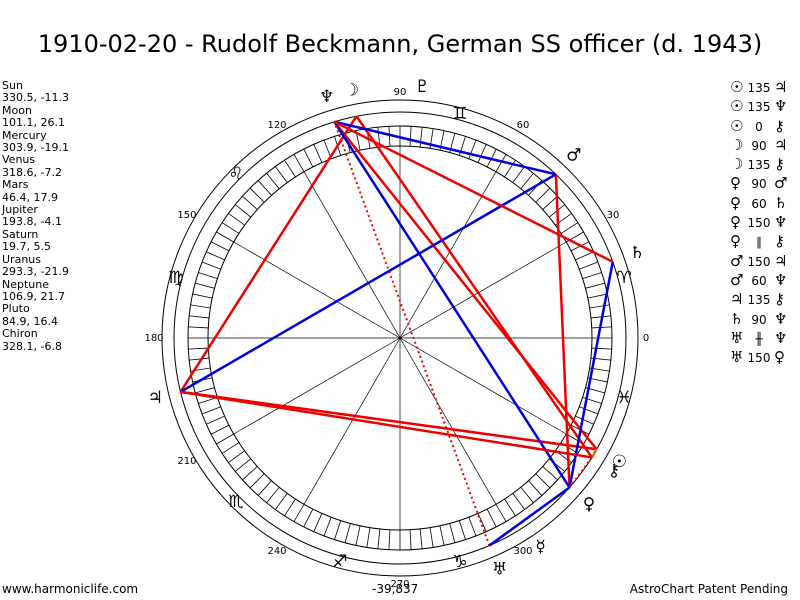  Describe the element at coordinates (26, 284) in the screenshot. I see `planet-name: Neptune` at that location.